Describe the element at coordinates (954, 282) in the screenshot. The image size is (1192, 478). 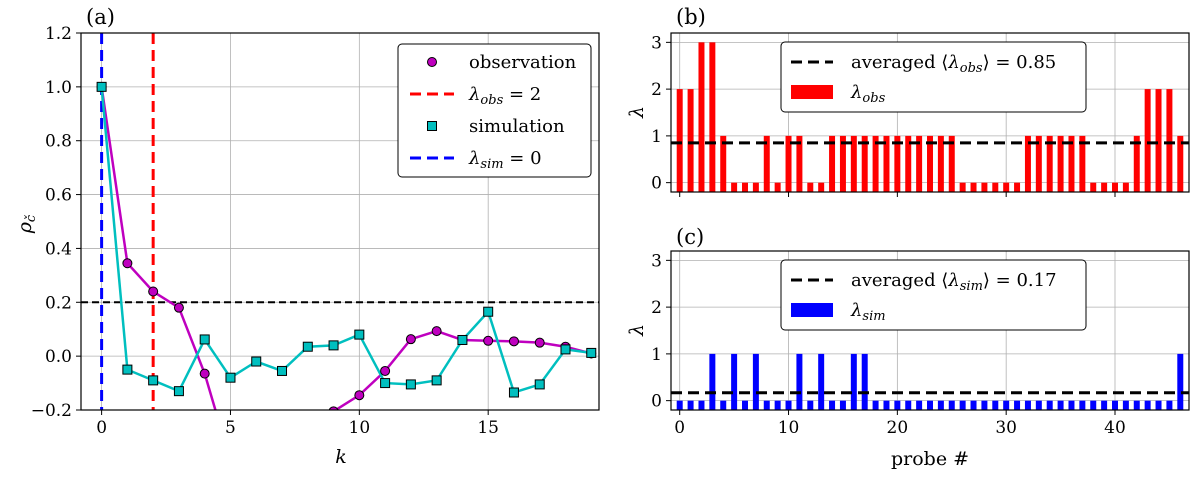
I see `legend-average-label: averaged ⟨λsim⟩ = 0.17` at that location.